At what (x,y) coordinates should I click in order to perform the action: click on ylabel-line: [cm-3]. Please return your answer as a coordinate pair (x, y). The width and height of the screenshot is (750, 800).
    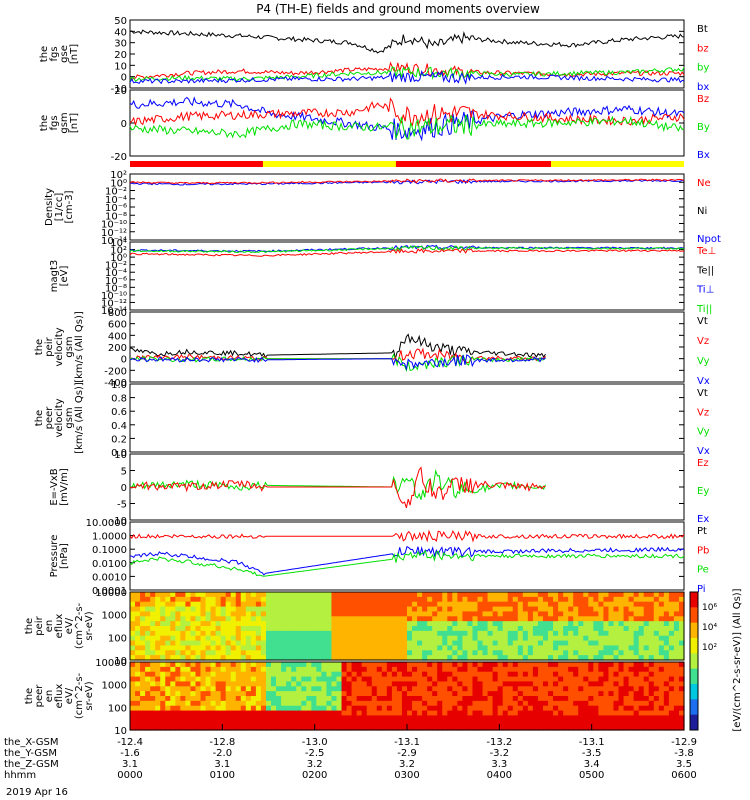
    Looking at the image, I should click on (69, 206).